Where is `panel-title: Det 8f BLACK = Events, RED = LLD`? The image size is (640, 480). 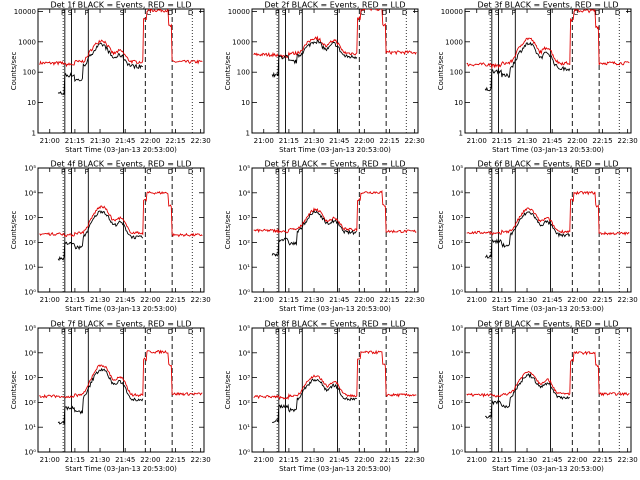 panel-title: Det 8f BLACK = Events, RED = LLD is located at coordinates (334, 324).